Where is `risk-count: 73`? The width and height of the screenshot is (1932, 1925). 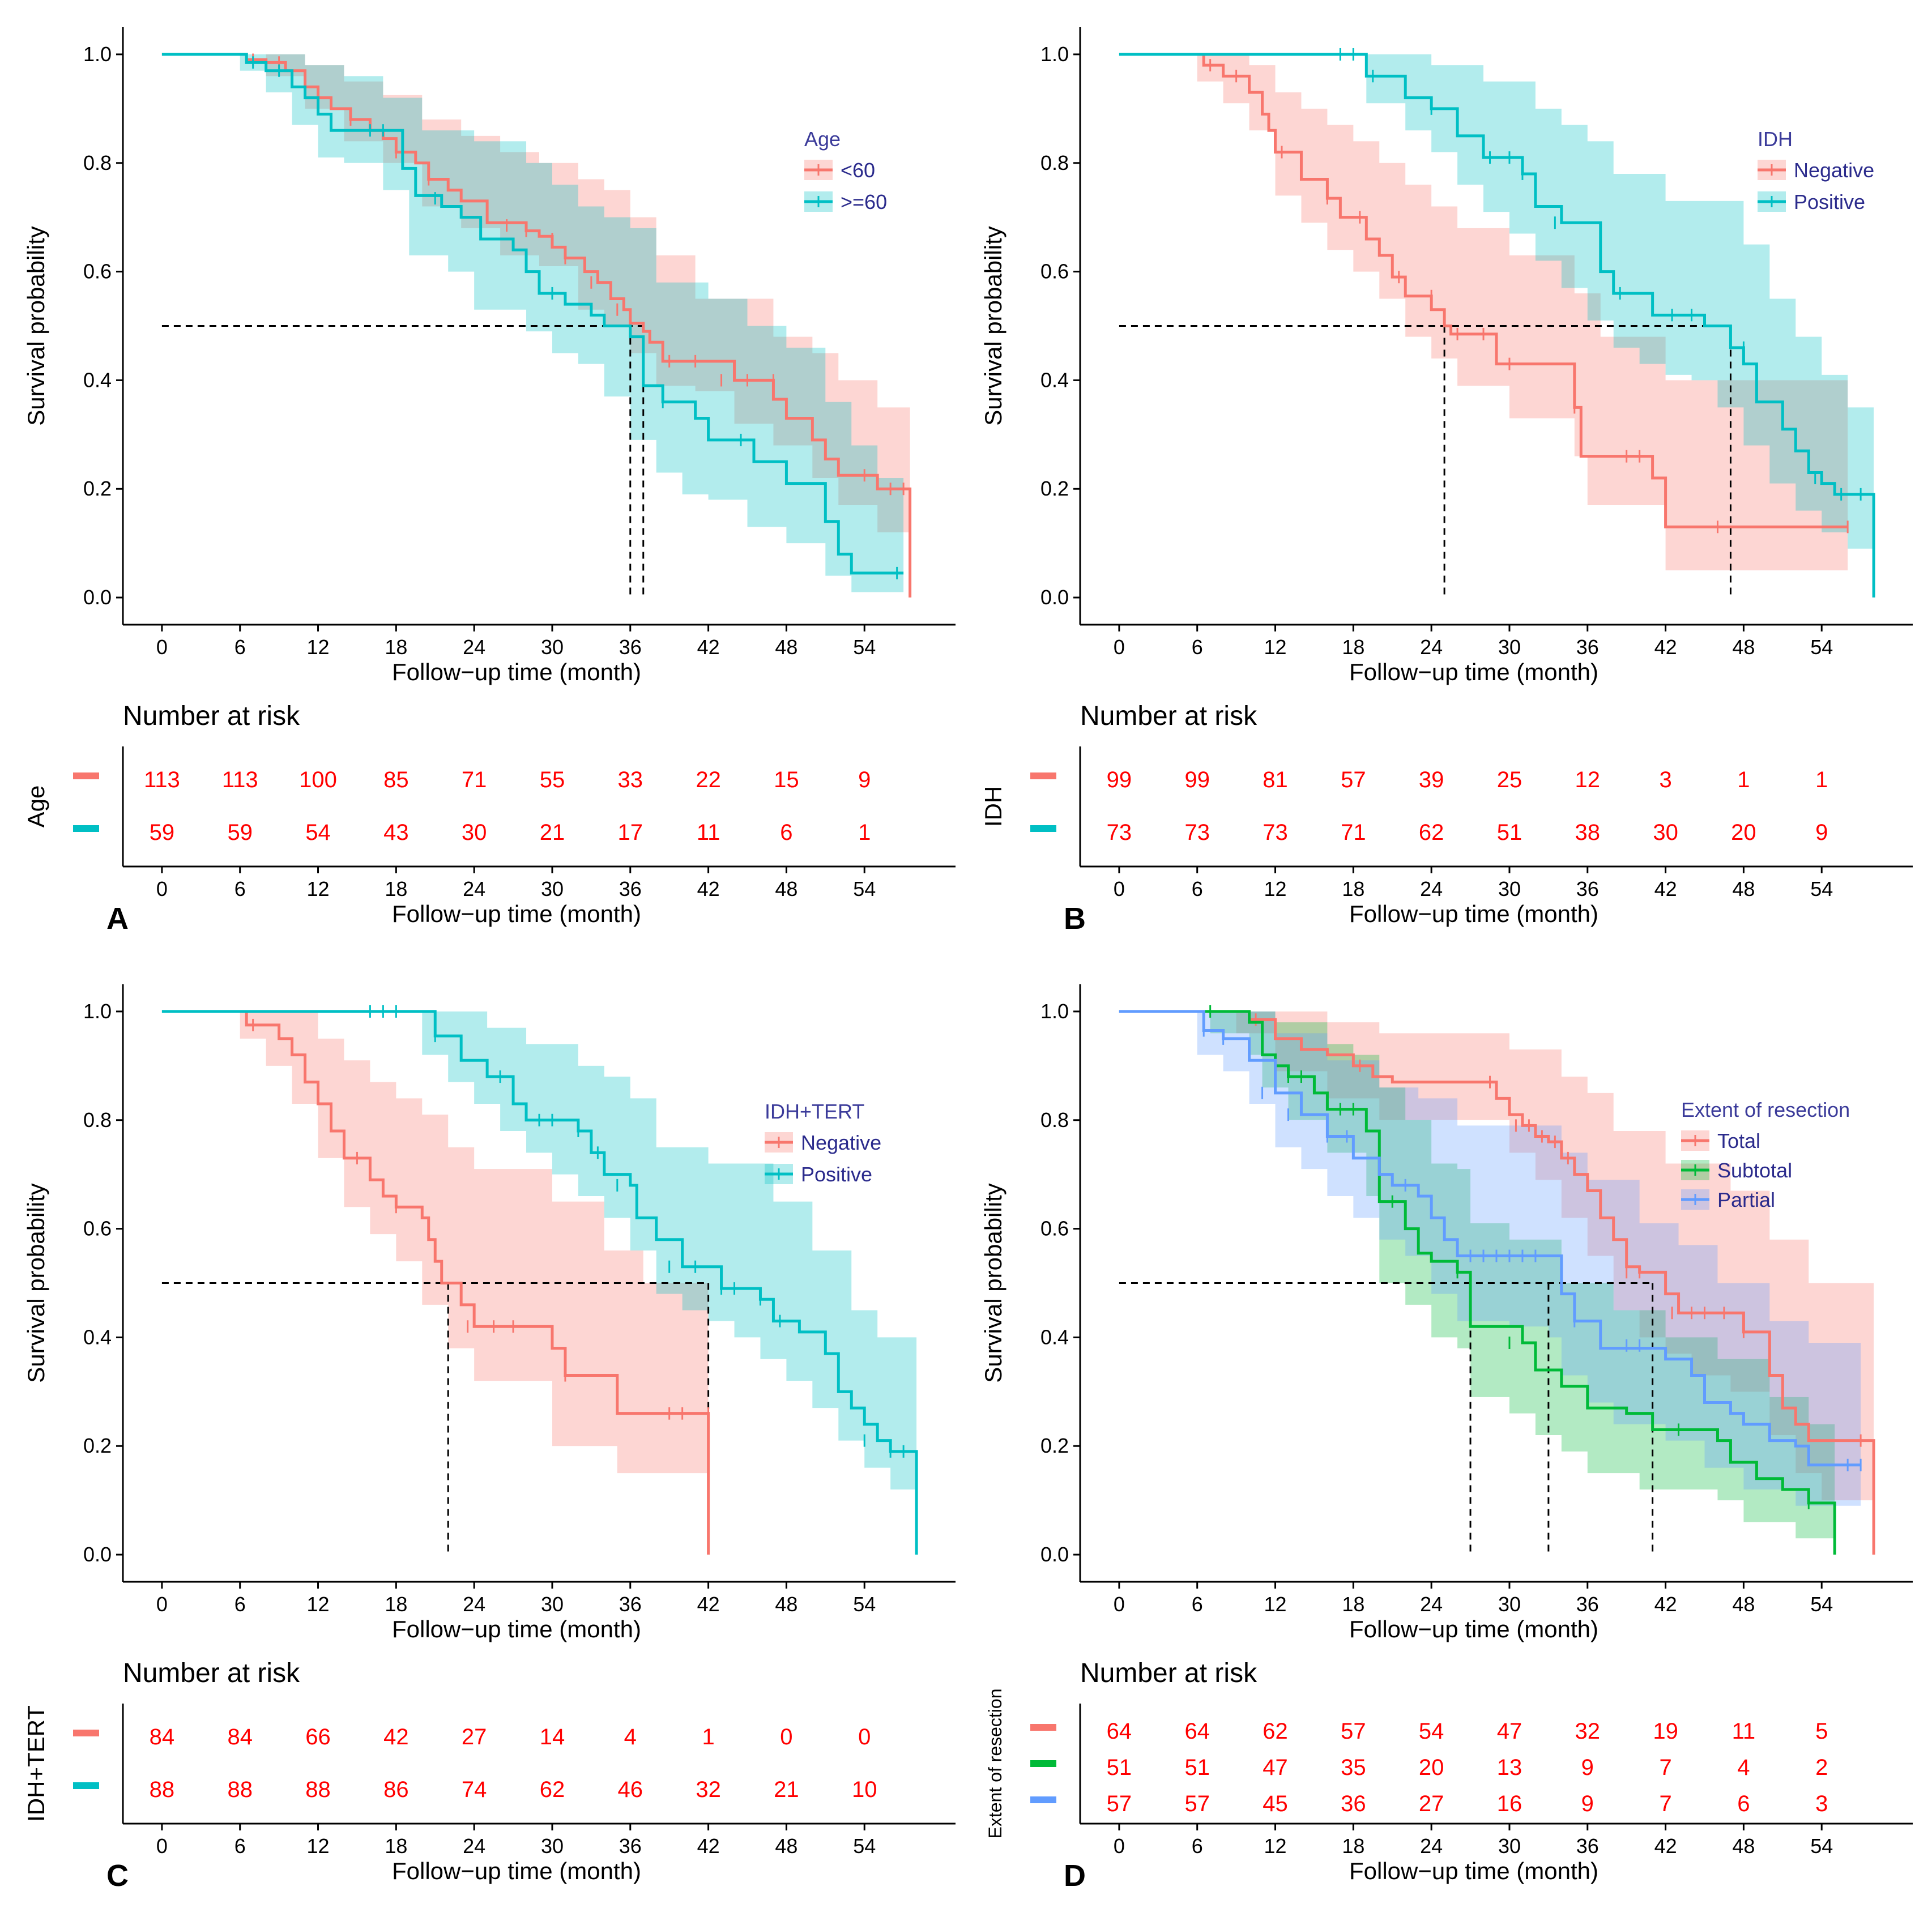 risk-count: 73 is located at coordinates (1275, 833).